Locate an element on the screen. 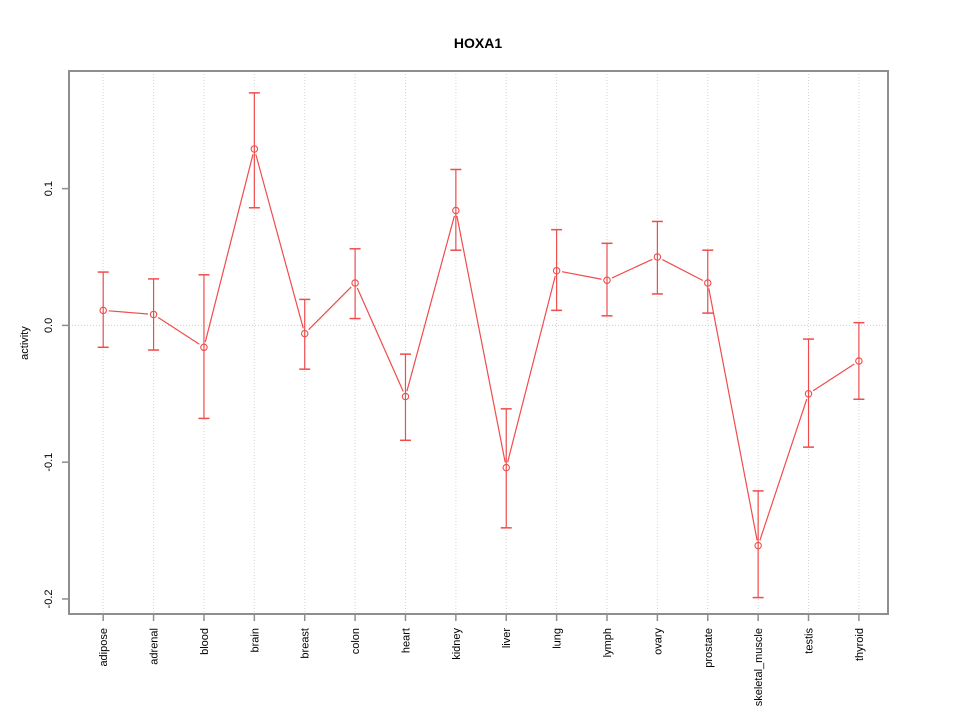  x-tick-label: thyroid is located at coordinates (860, 644).